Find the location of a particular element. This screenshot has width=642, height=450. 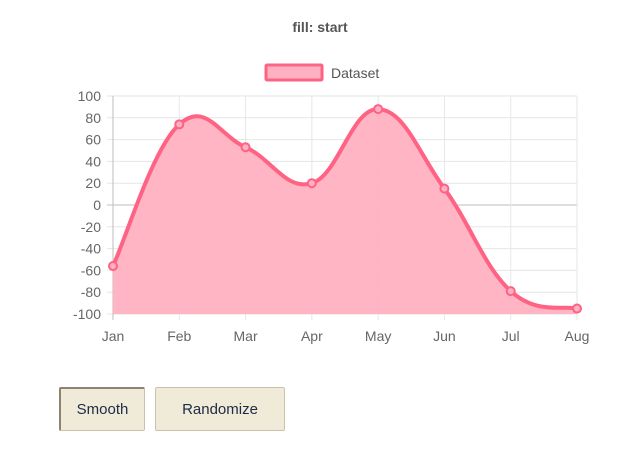

y-tick-label: 80 is located at coordinates (93, 118).